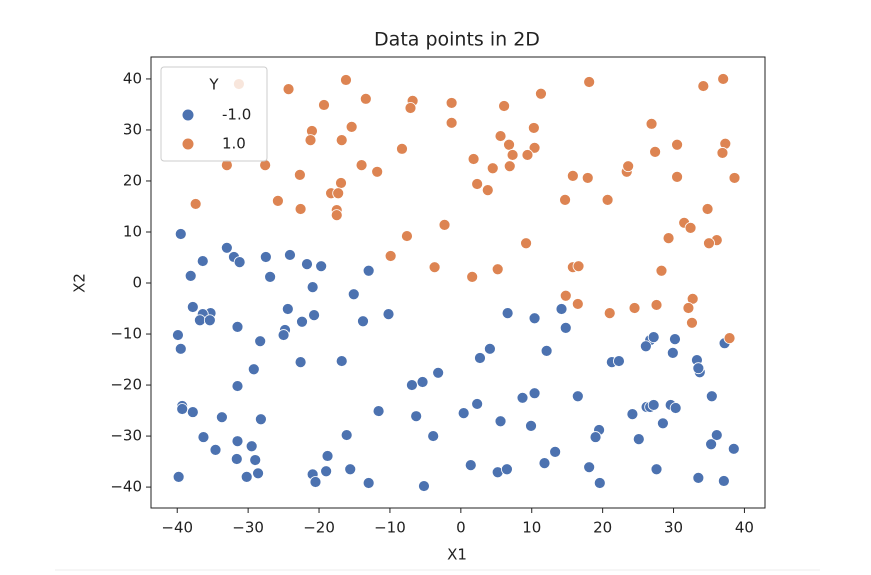  What do you see at coordinates (132, 180) in the screenshot?
I see `y-tick-label: 20` at bounding box center [132, 180].